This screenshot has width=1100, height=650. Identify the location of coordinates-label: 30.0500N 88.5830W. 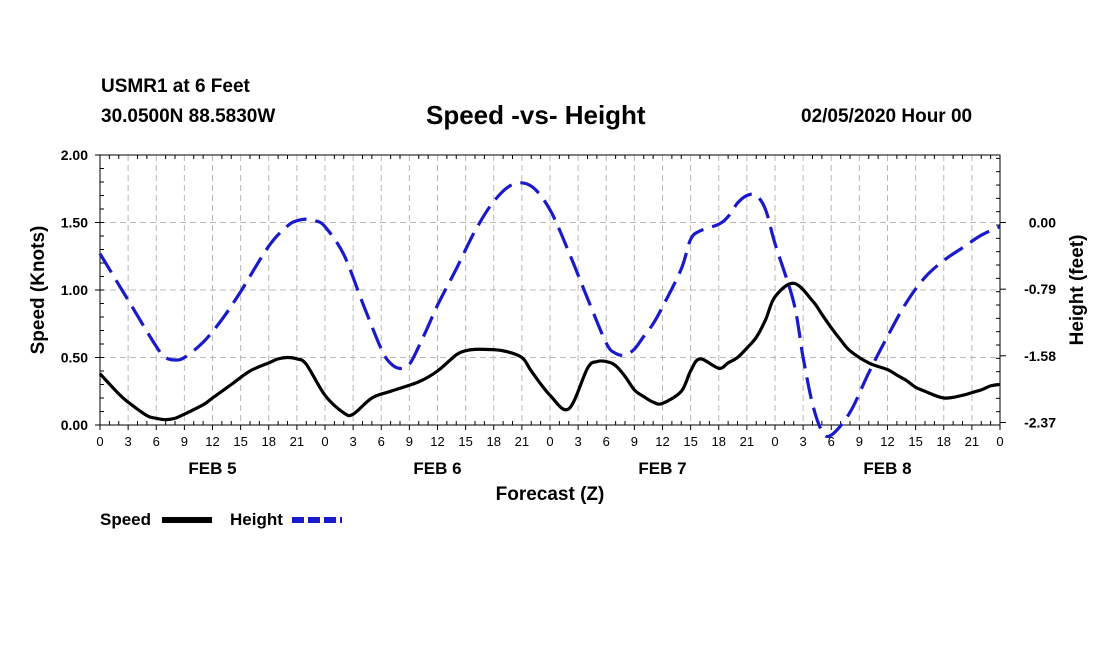
(188, 116).